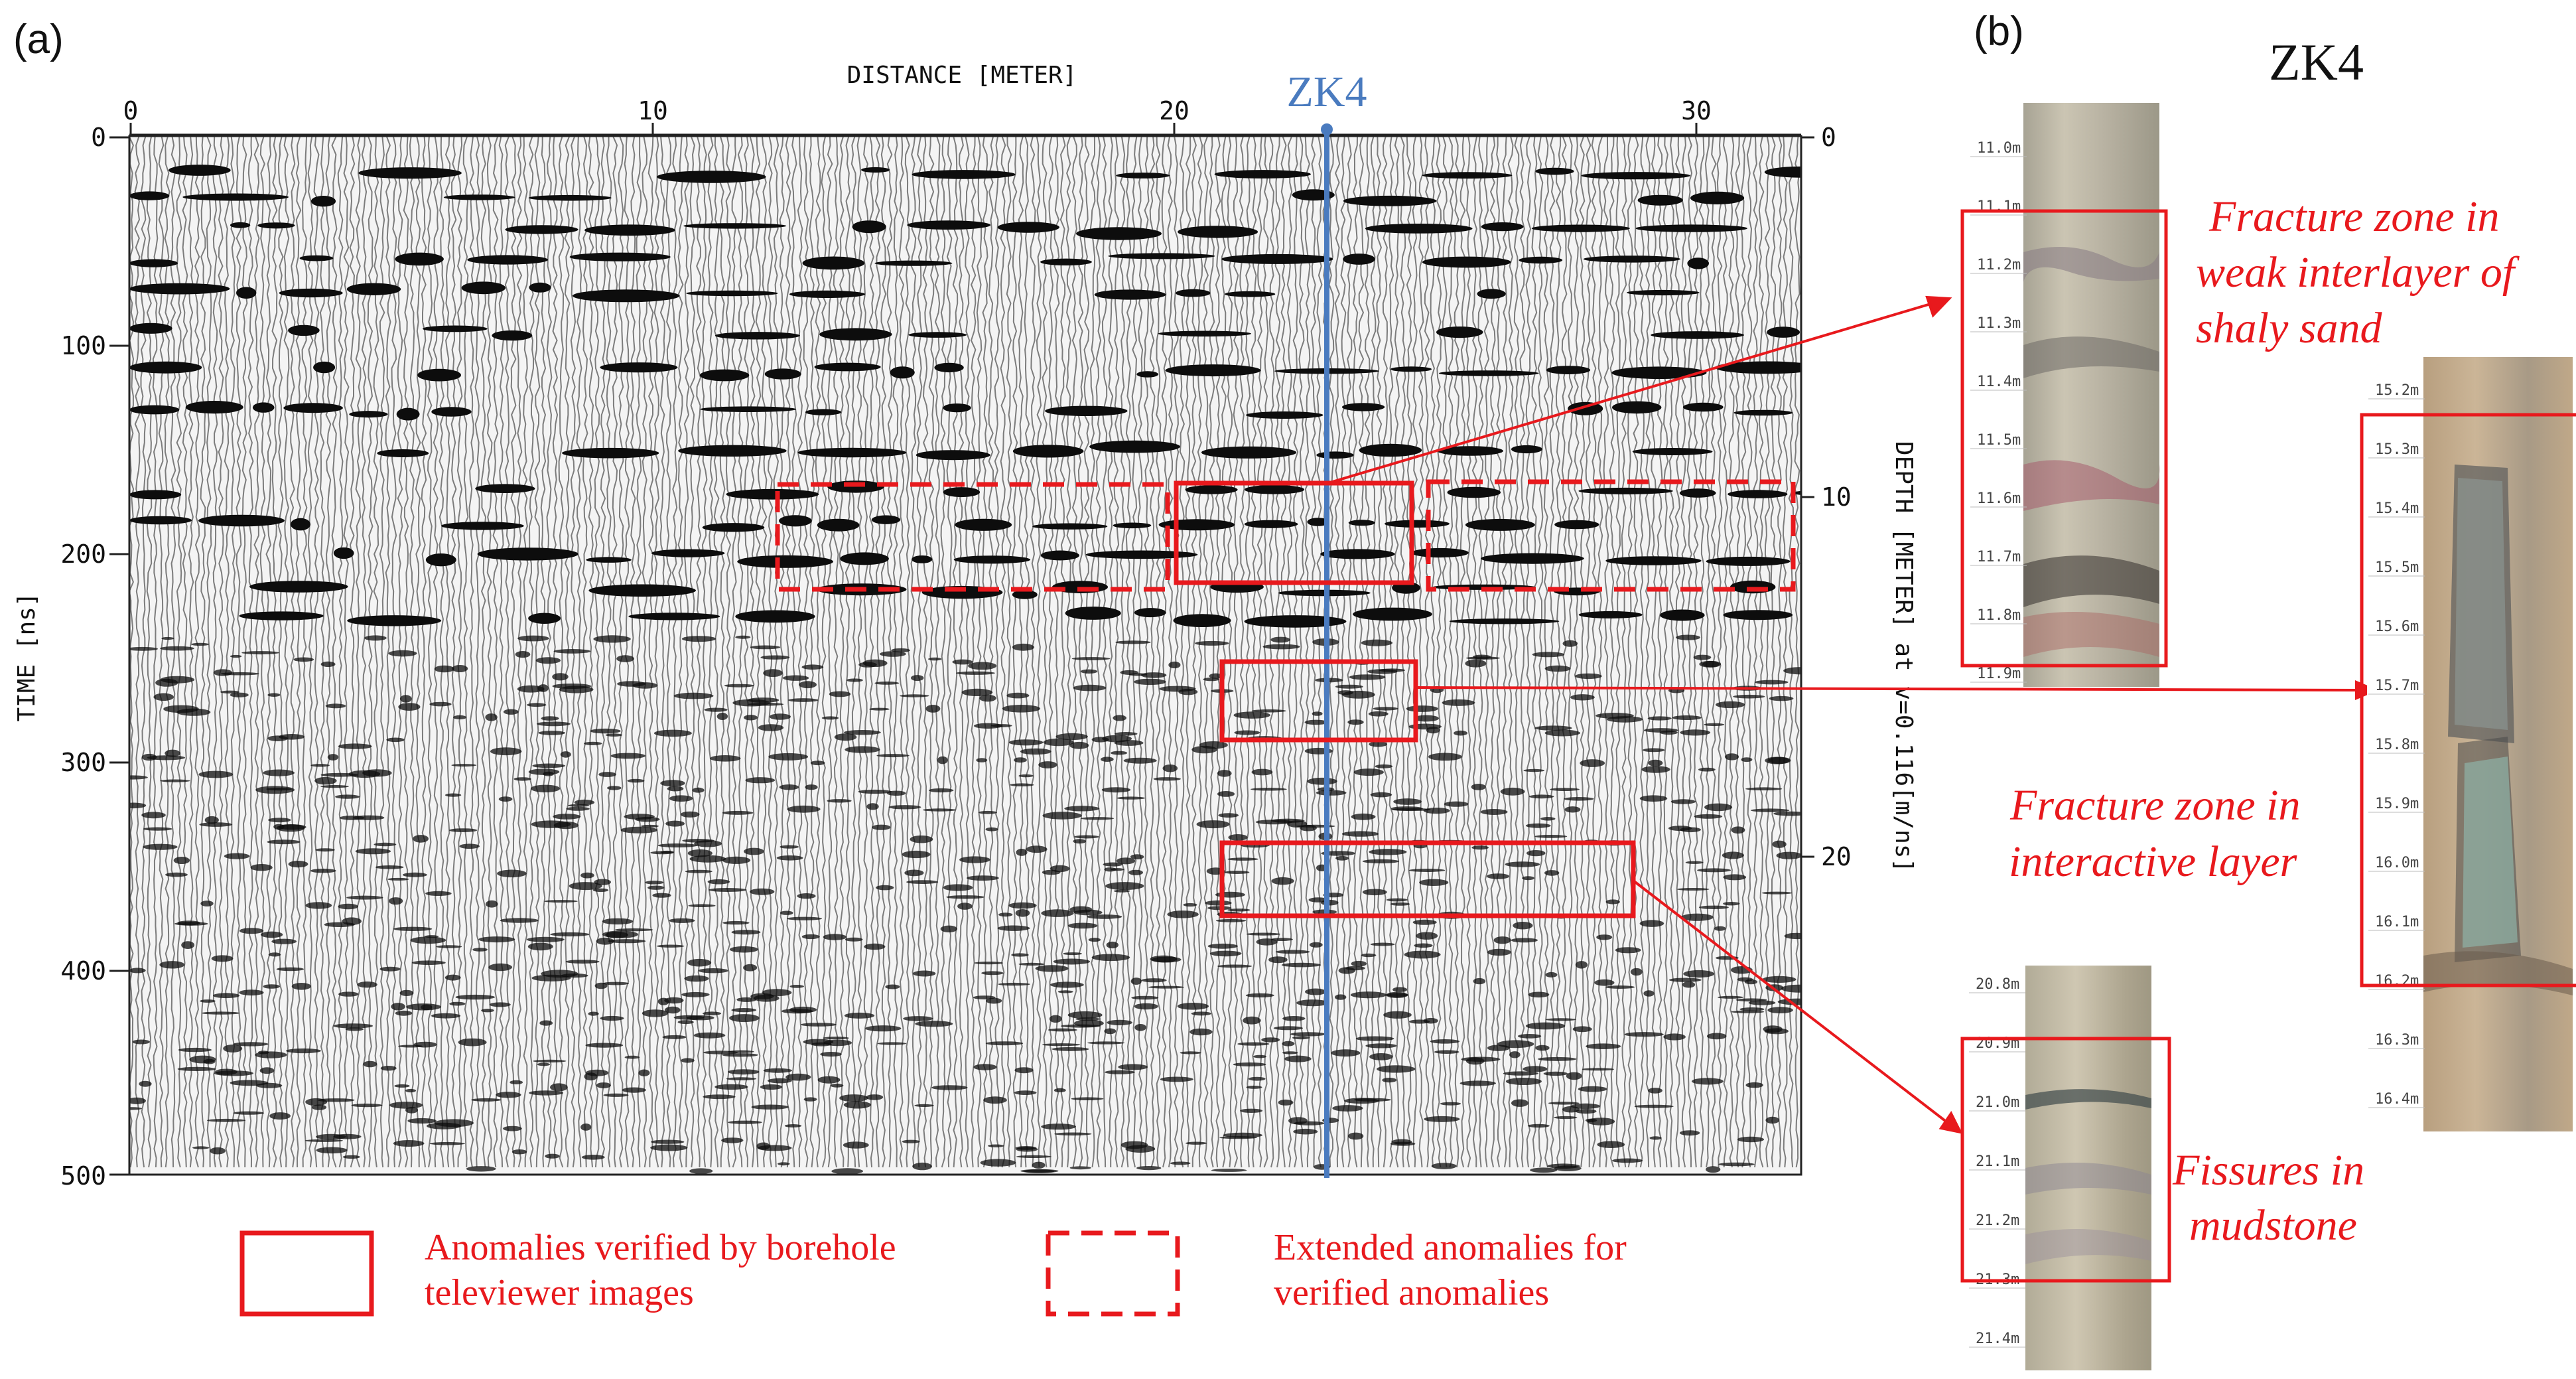 The height and width of the screenshot is (1379, 2576). What do you see at coordinates (83, 345) in the screenshot?
I see `y-tick-label: 100` at bounding box center [83, 345].